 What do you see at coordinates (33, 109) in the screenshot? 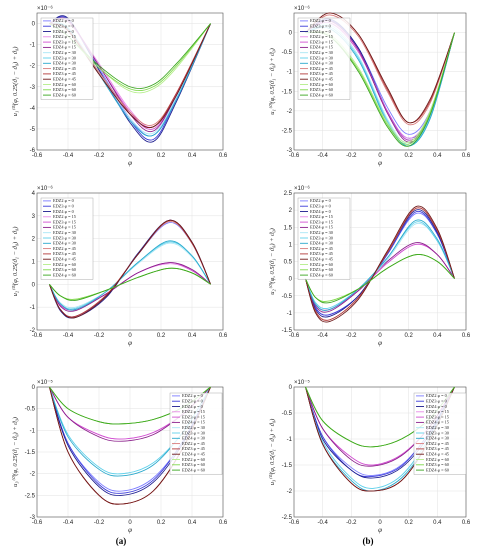
I see `y-tick-label: -4` at bounding box center [33, 109].